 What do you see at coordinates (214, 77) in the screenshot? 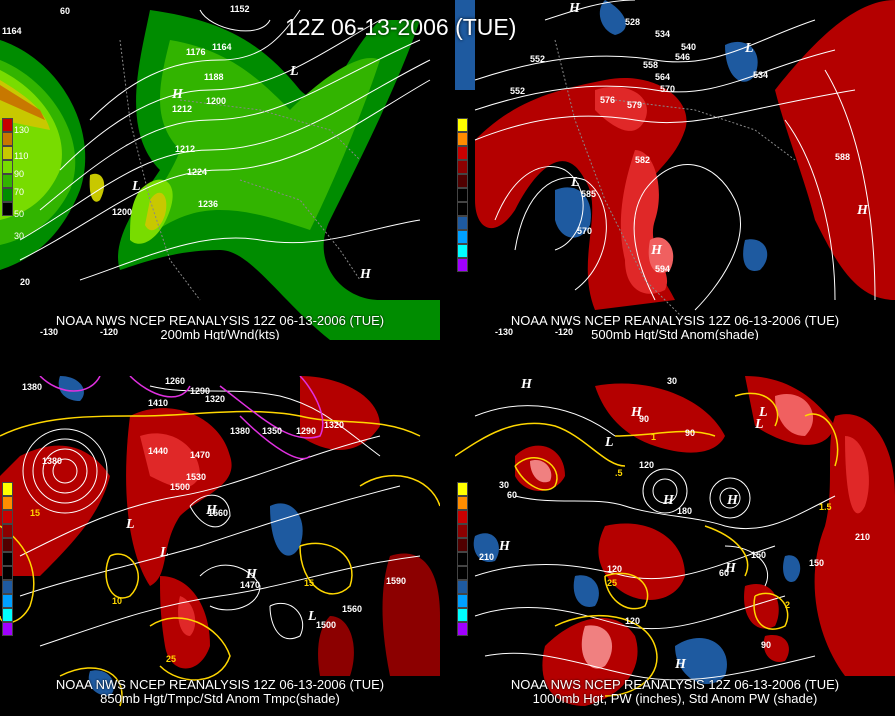
I see `height-label: 1188` at bounding box center [214, 77].